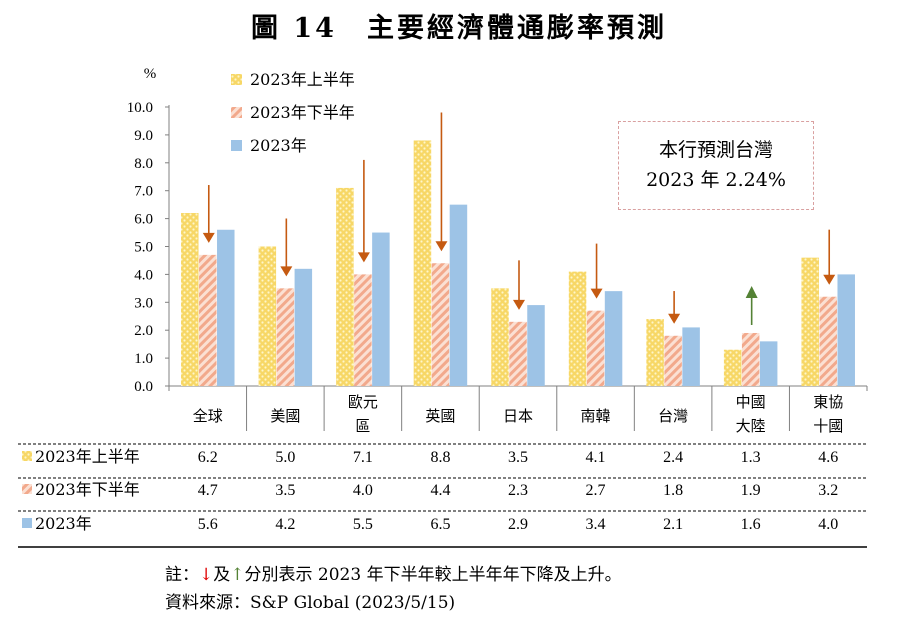  I want to click on table-cell: 1.8, so click(673, 490).